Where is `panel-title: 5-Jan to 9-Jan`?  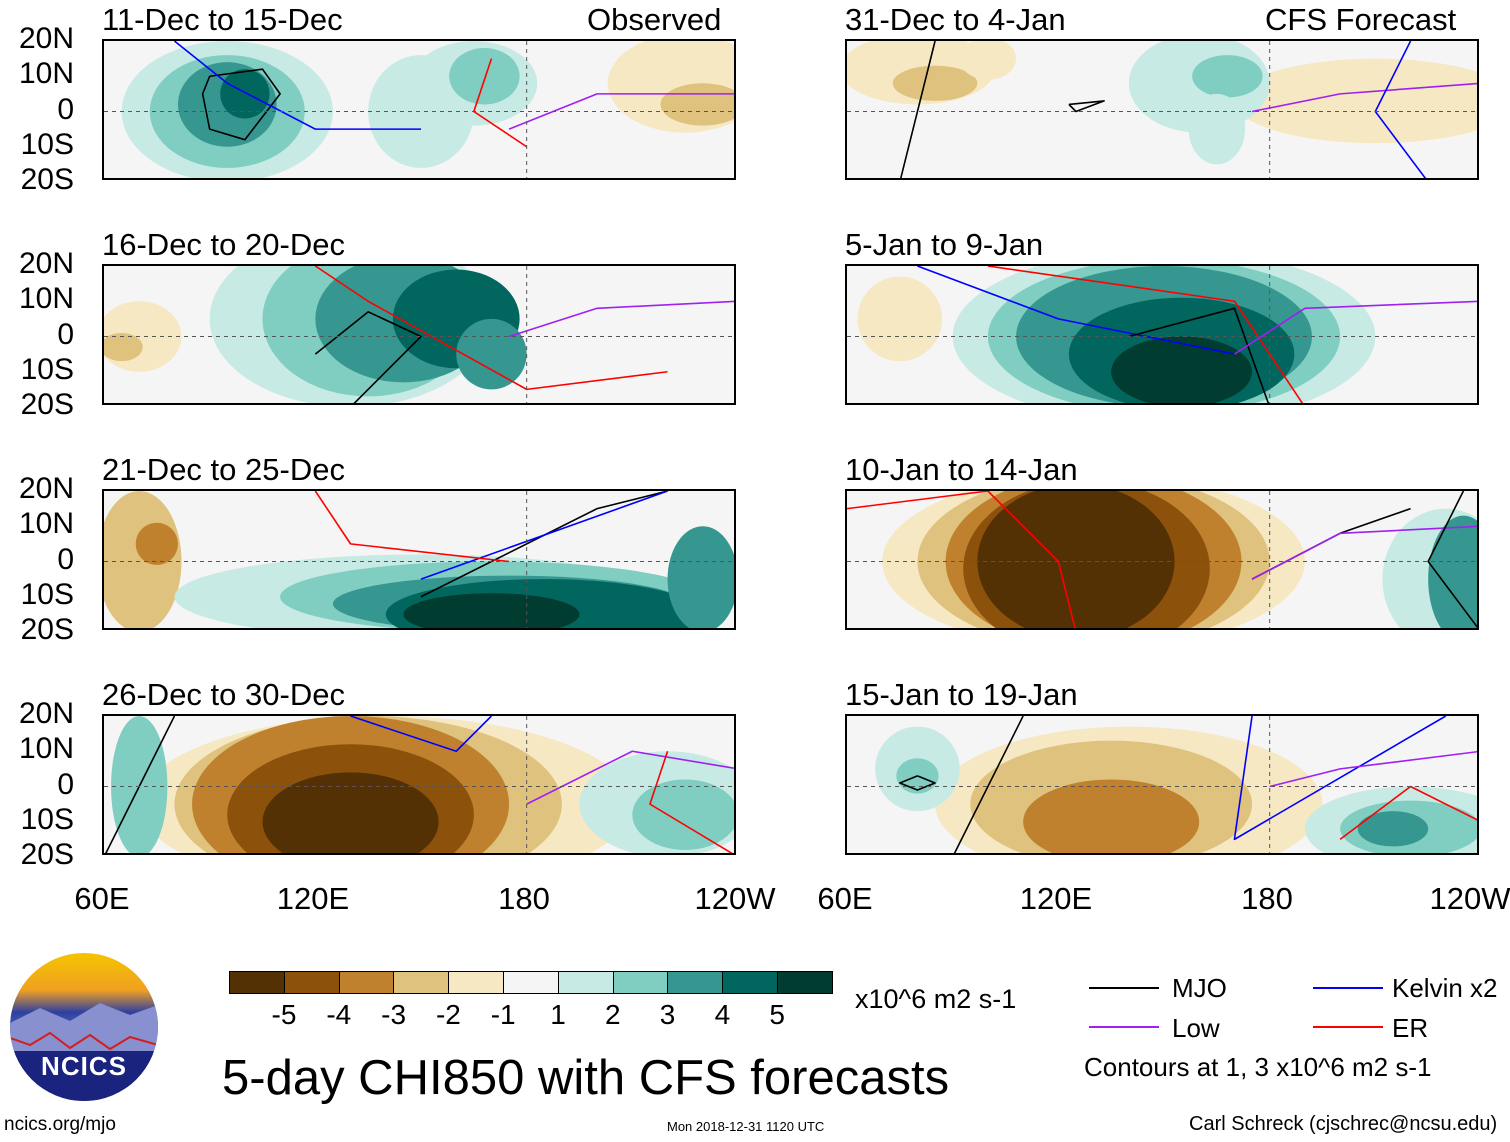
panel-title: 5-Jan to 9-Jan is located at coordinates (944, 244).